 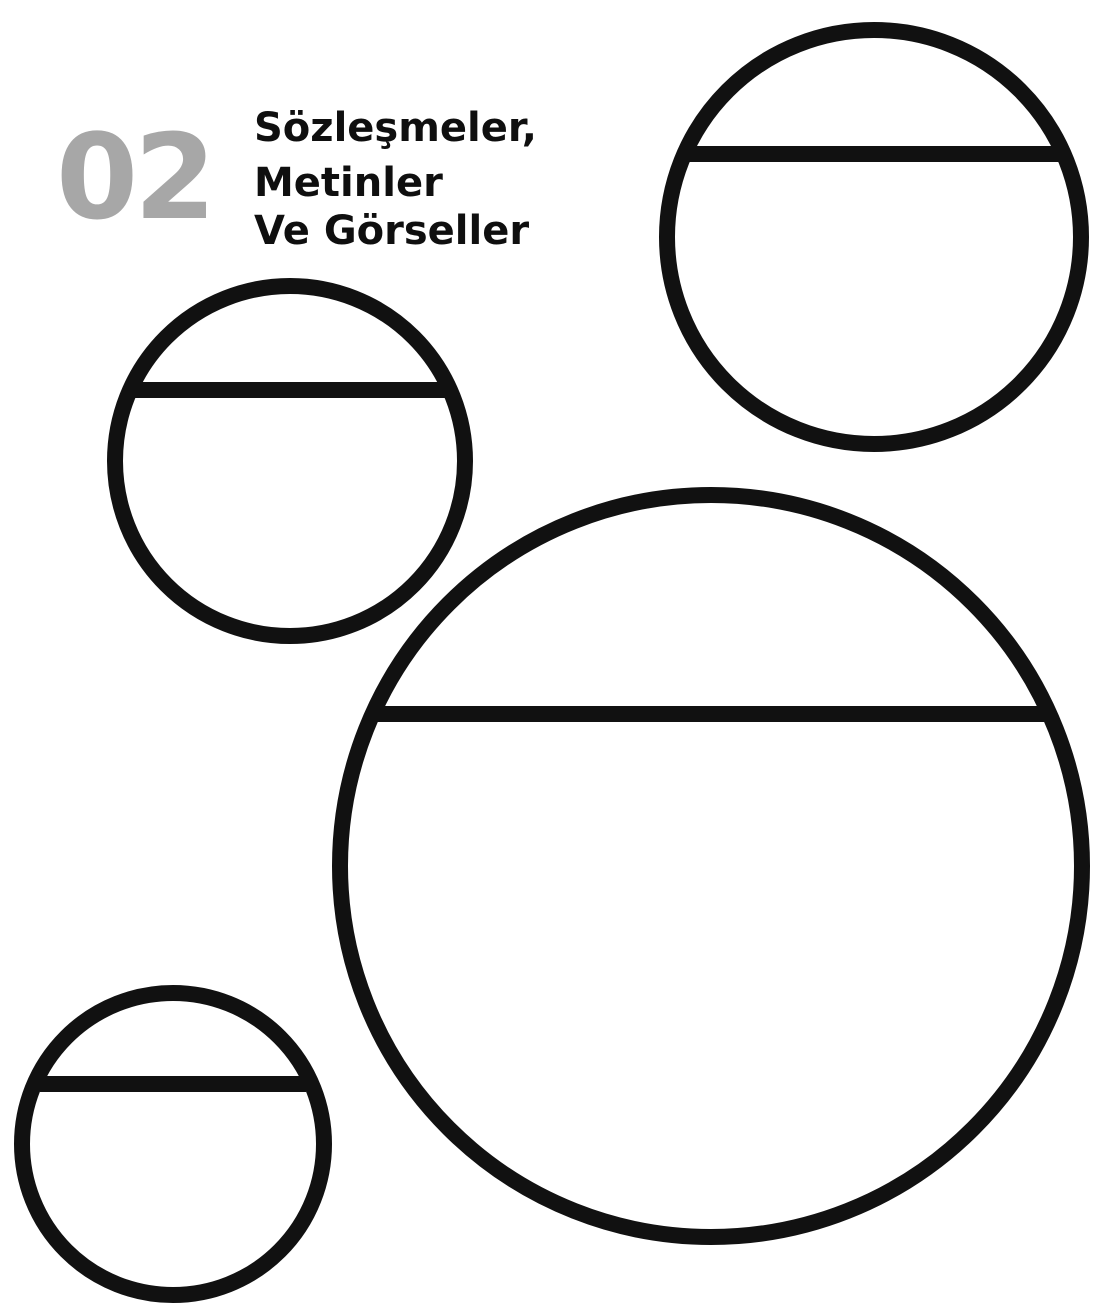 I want to click on section-title: Sözleşmeler, Metinler Ve Görseller, so click(x=395, y=178).